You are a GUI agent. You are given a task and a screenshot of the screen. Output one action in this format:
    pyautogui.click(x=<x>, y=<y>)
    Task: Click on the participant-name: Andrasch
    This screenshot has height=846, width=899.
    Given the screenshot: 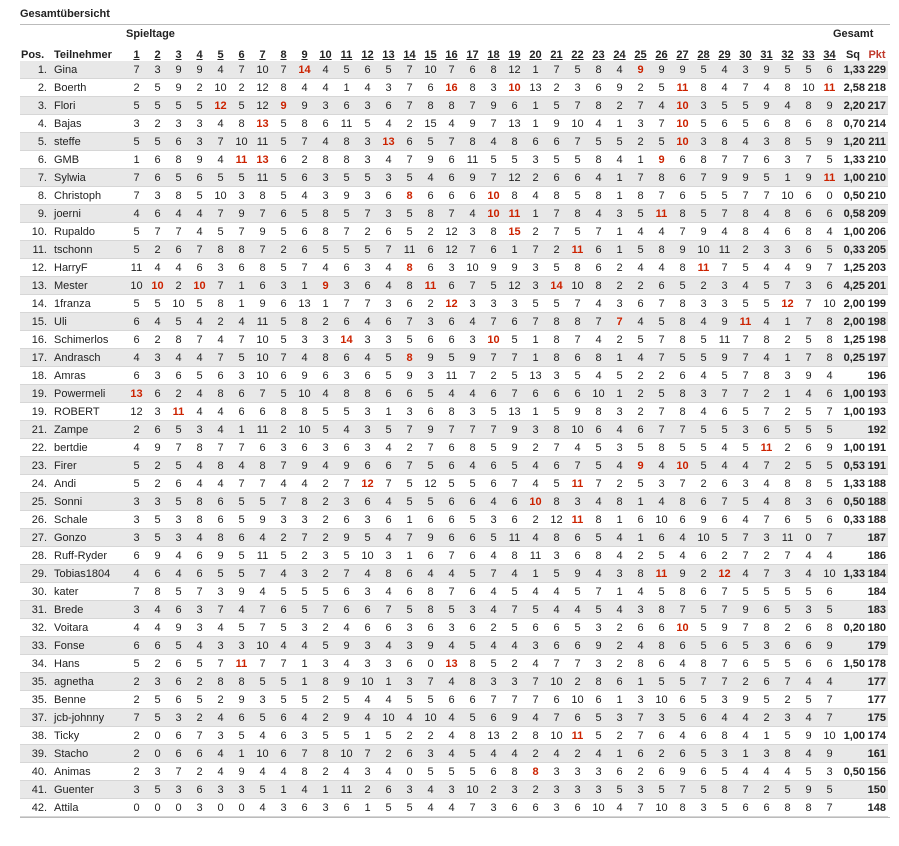 What is the action you would take?
    pyautogui.click(x=88, y=357)
    